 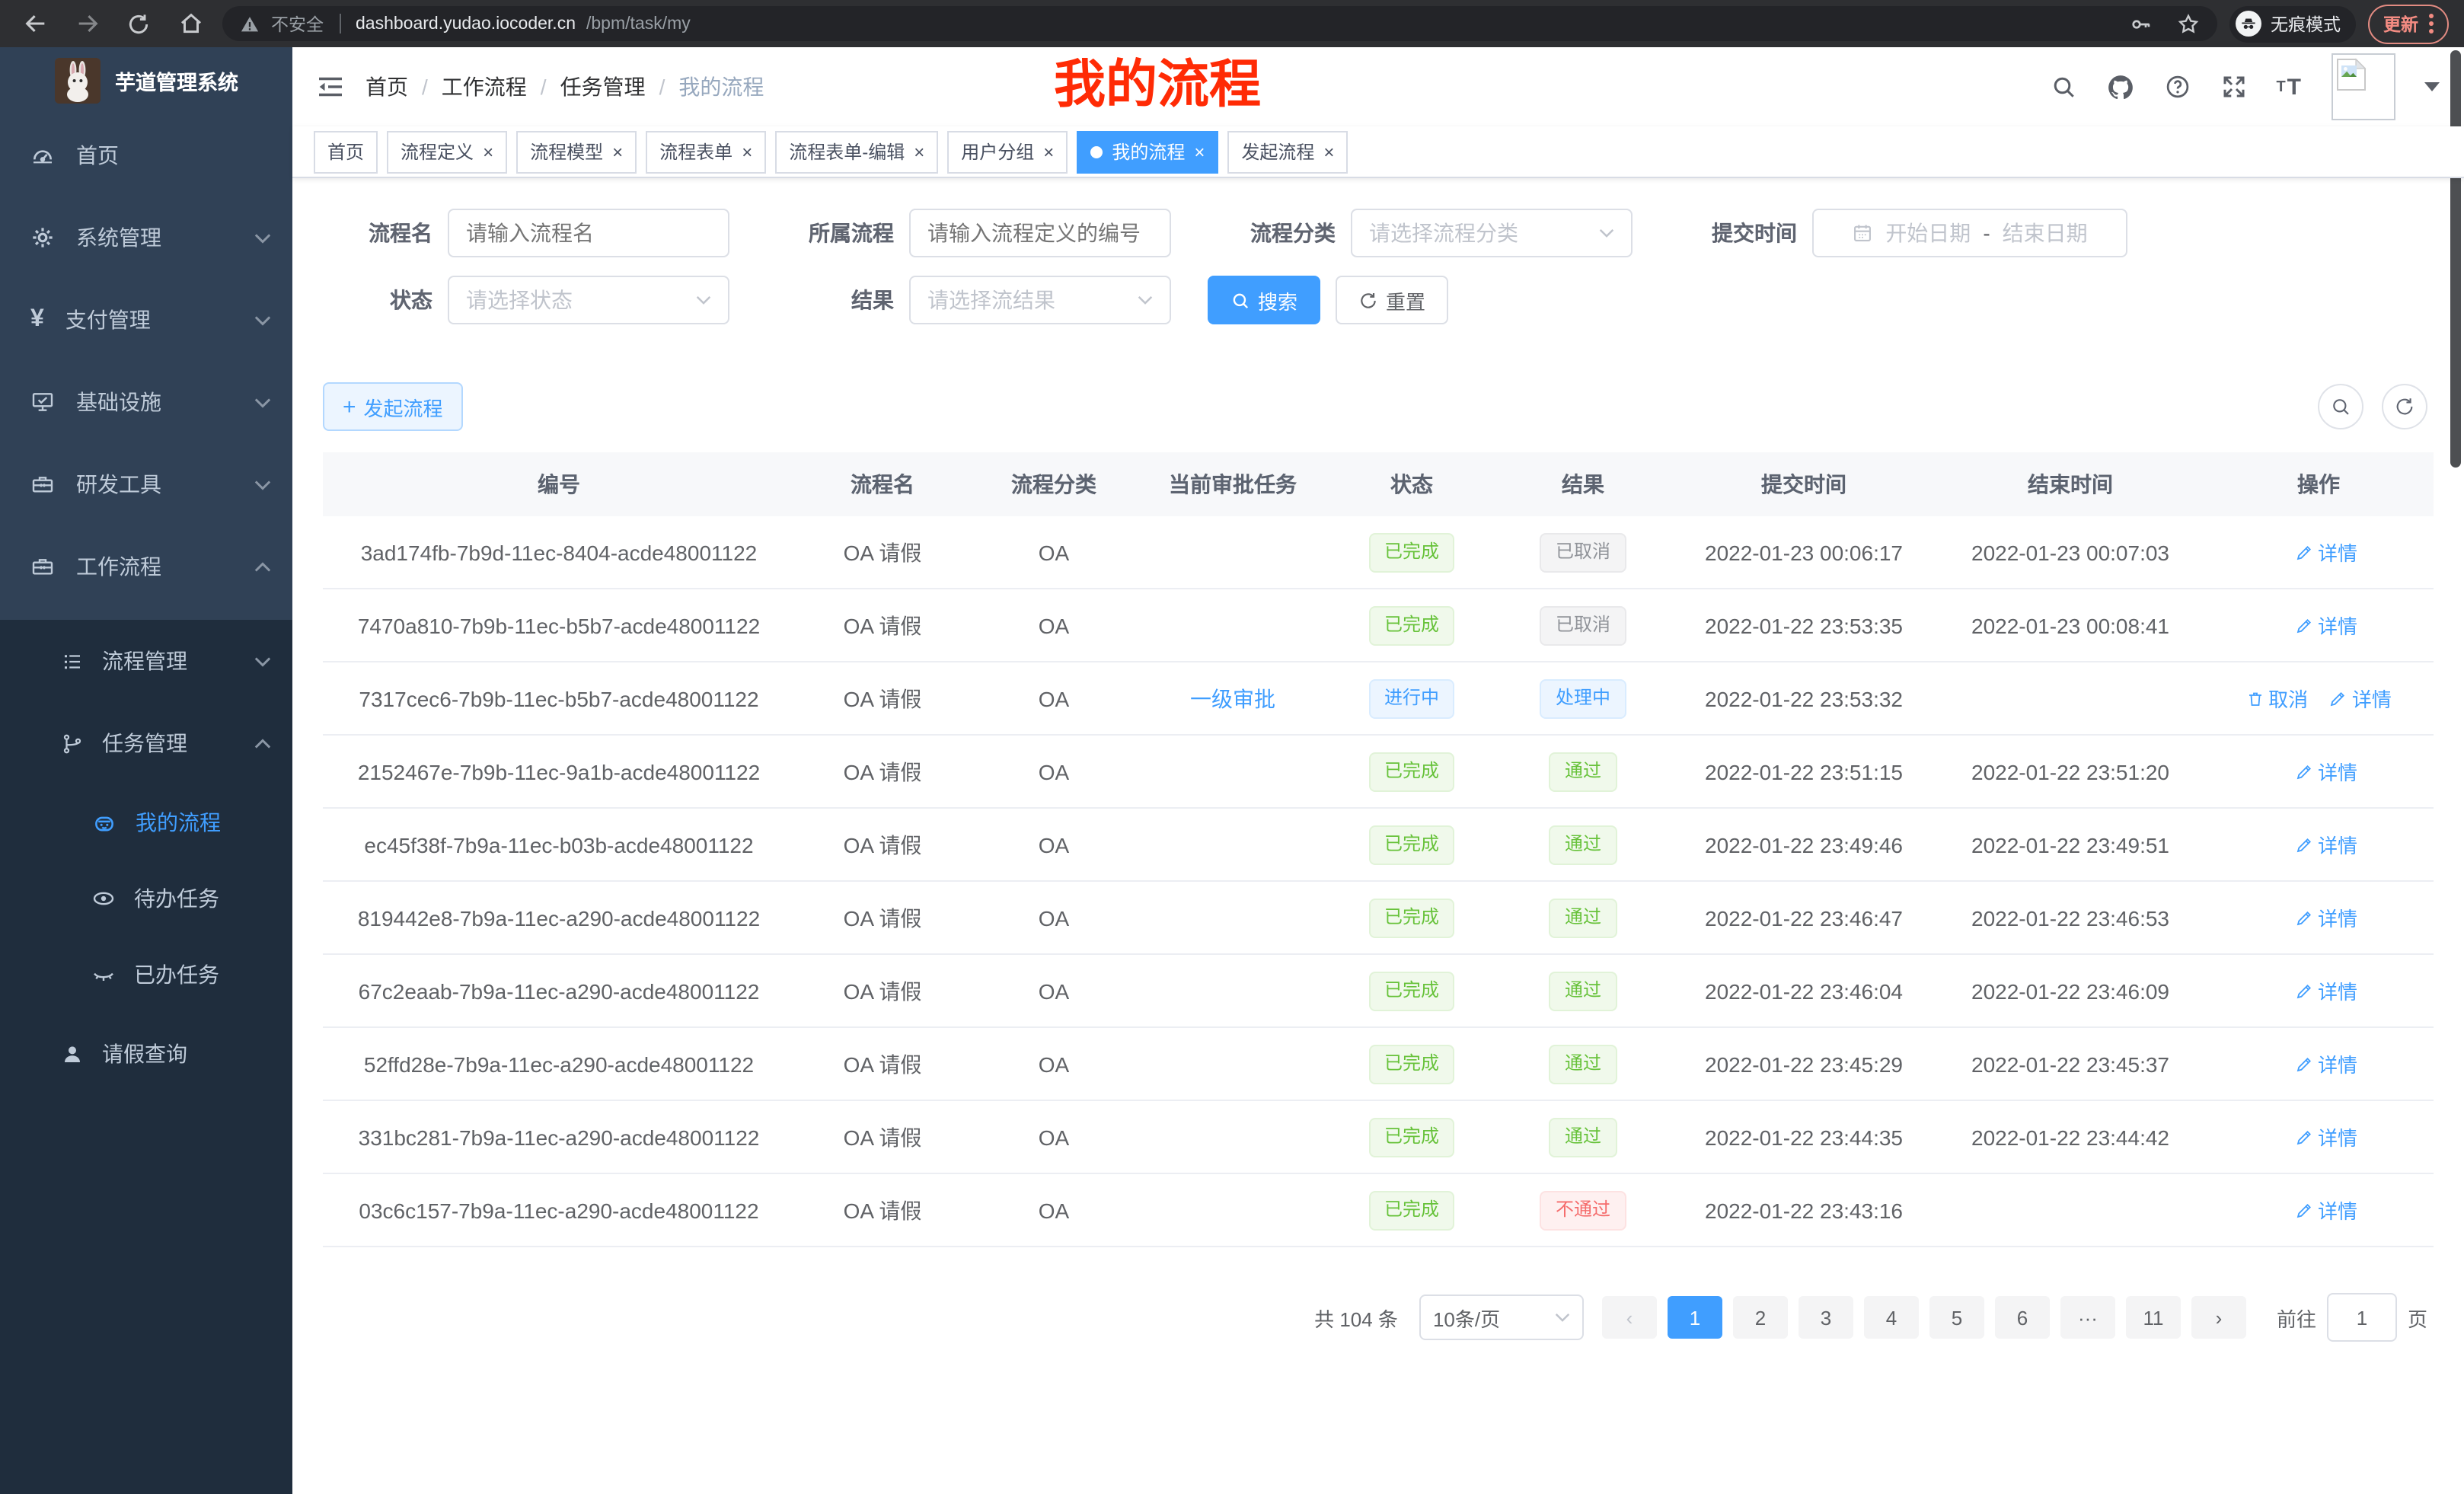 I want to click on page-button: ‹, so click(x=1629, y=1317).